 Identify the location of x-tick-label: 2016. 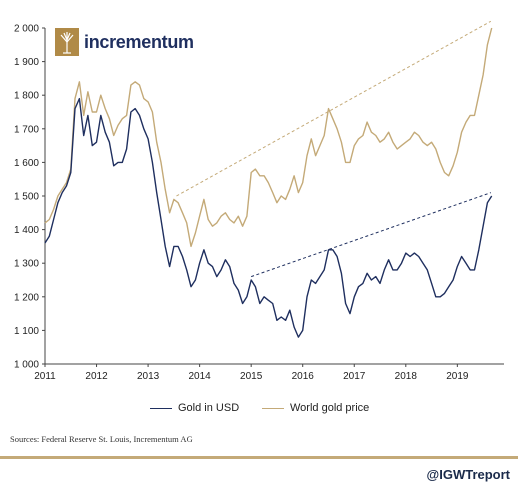
(303, 376).